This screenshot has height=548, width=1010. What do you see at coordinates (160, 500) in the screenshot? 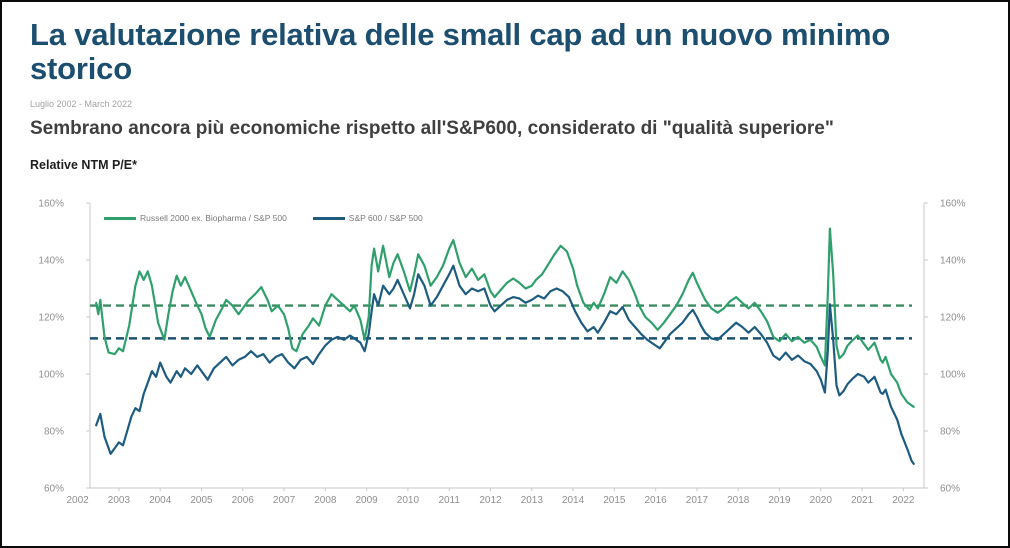
I see `x-axis-label: 2004` at bounding box center [160, 500].